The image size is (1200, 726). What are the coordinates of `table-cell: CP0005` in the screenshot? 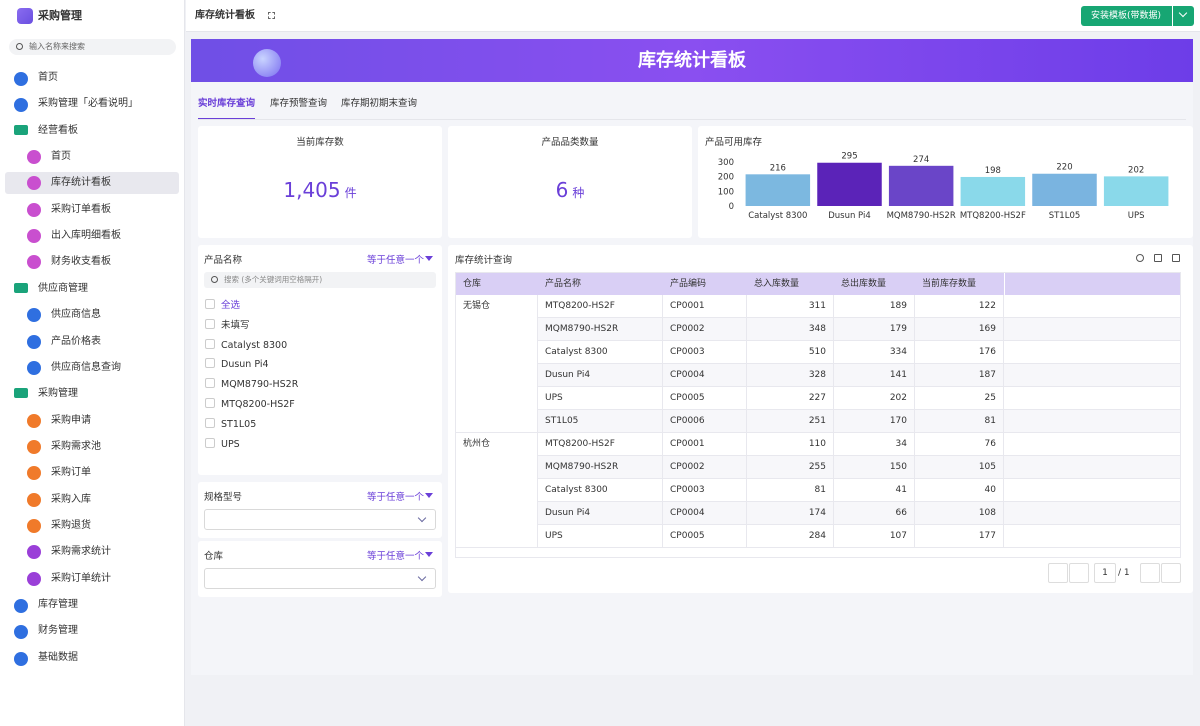 It's located at (705, 398).